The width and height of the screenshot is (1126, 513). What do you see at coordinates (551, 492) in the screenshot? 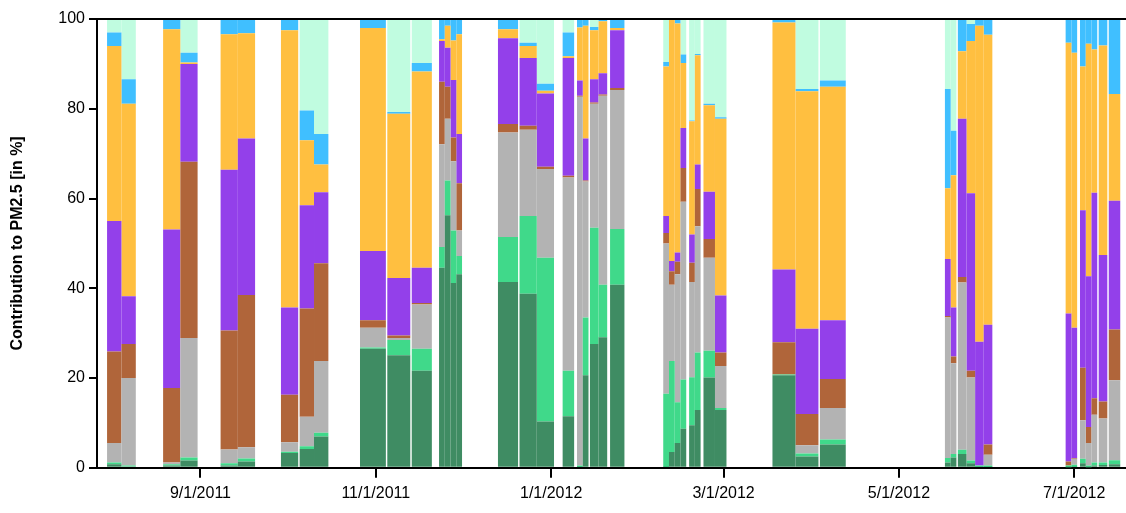
I see `x-tick-label: 1/1/2012` at bounding box center [551, 492].